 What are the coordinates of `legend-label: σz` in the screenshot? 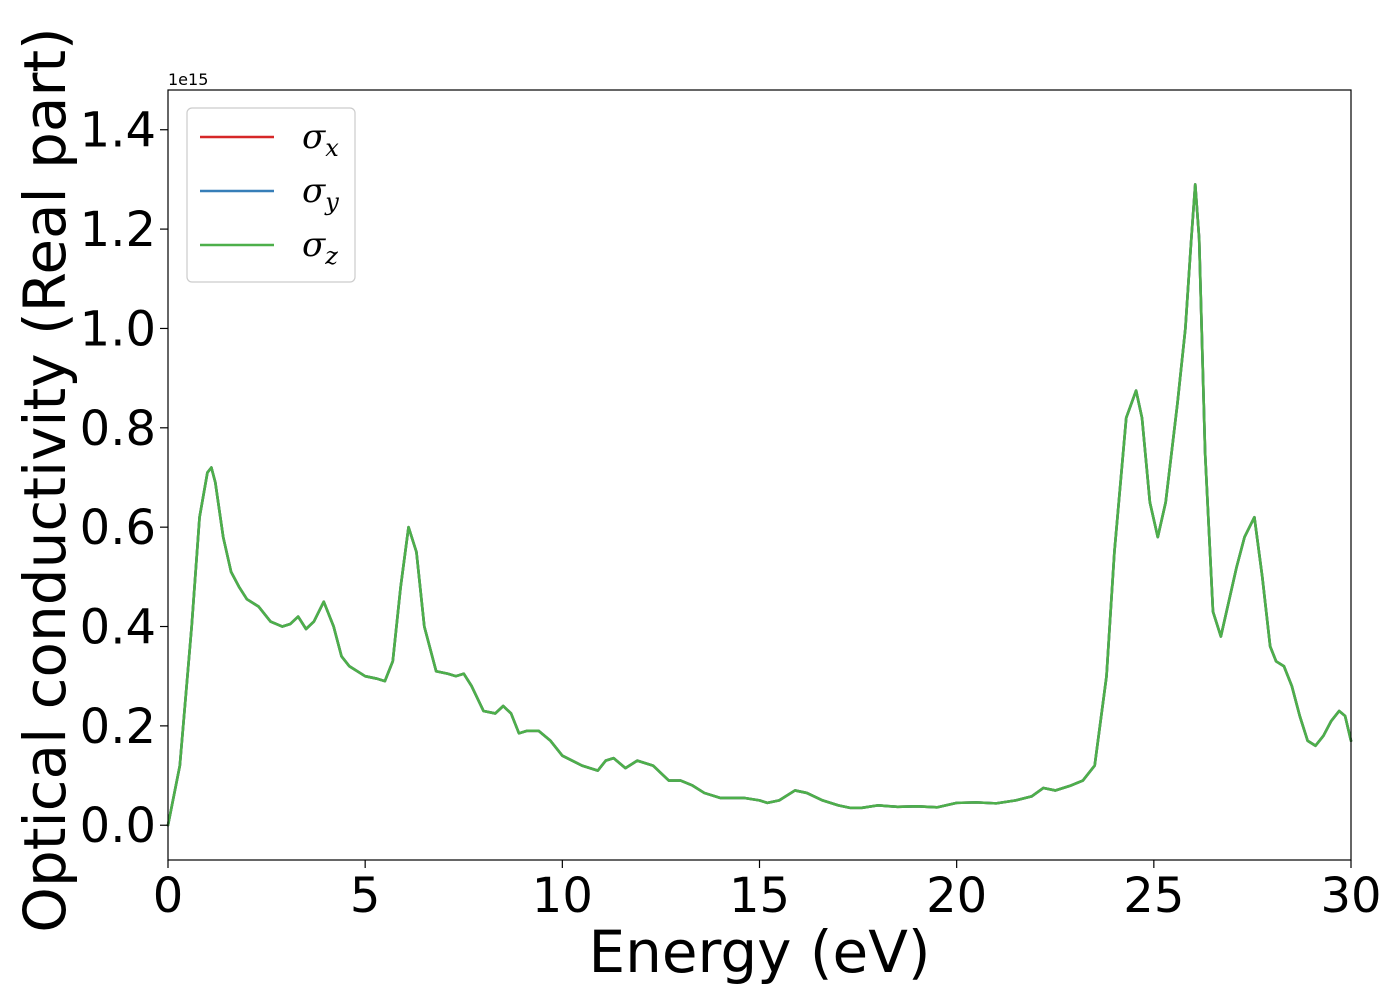 It's located at (320, 247).